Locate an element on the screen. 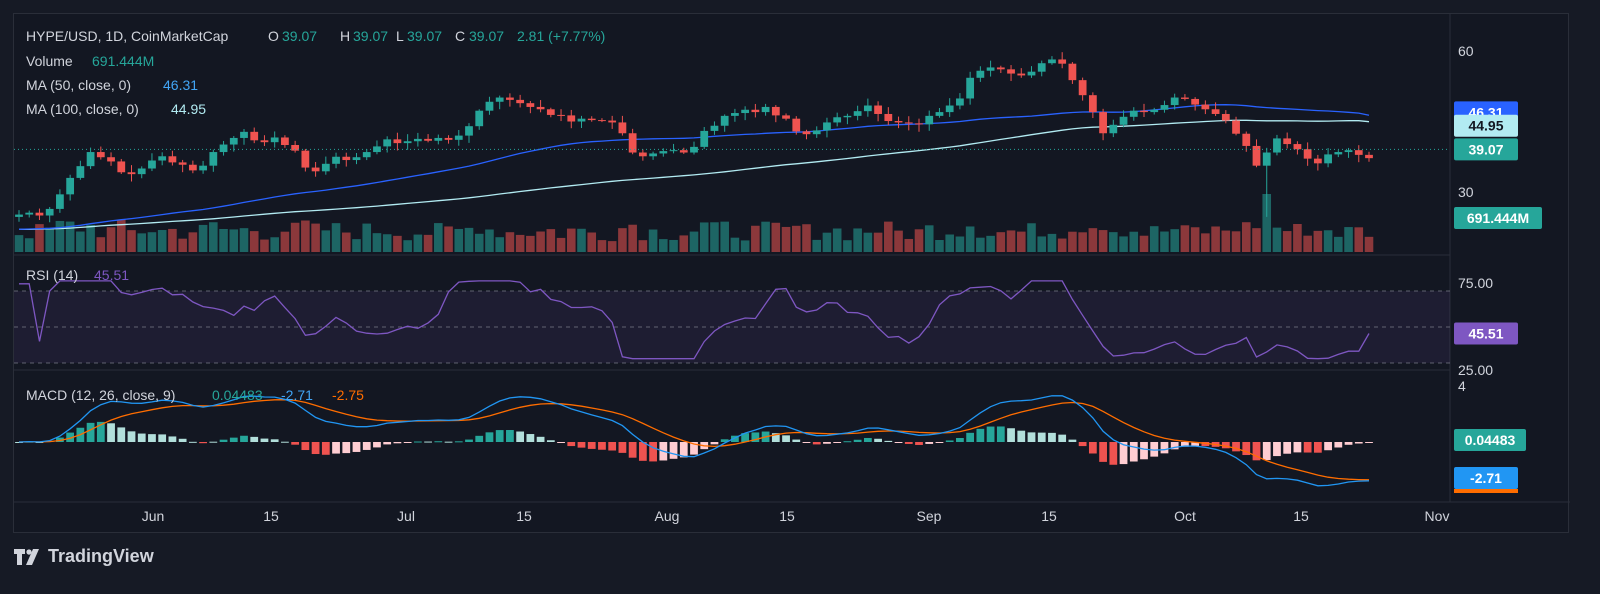  legend-ohlc-item: C is located at coordinates (460, 36).